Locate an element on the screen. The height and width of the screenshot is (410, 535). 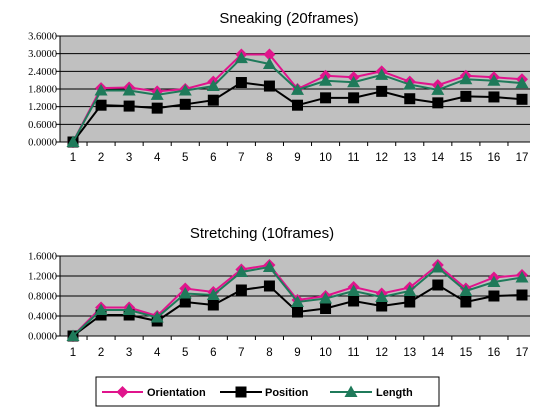
x-tick-label: 17 is located at coordinates (522, 158).